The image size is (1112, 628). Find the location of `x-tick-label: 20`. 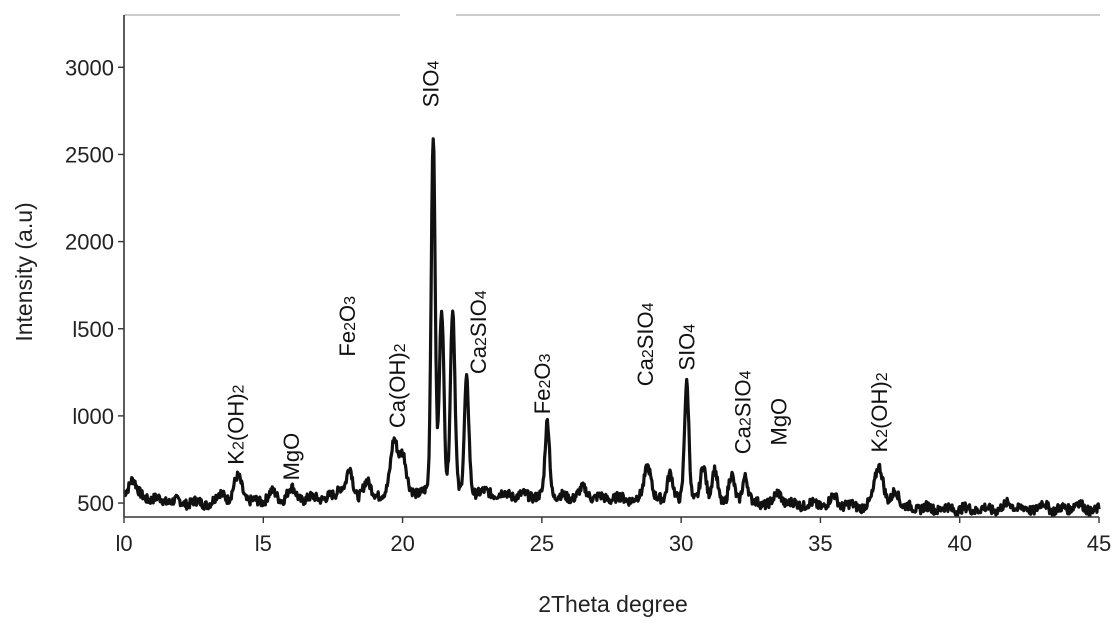

x-tick-label: 20 is located at coordinates (402, 543).